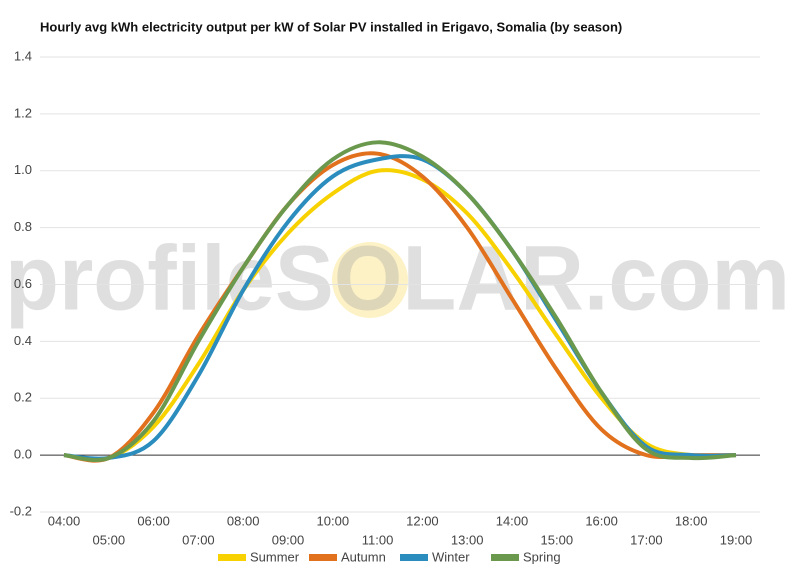  What do you see at coordinates (288, 539) in the screenshot?
I see `x-tick-label: 09:00` at bounding box center [288, 539].